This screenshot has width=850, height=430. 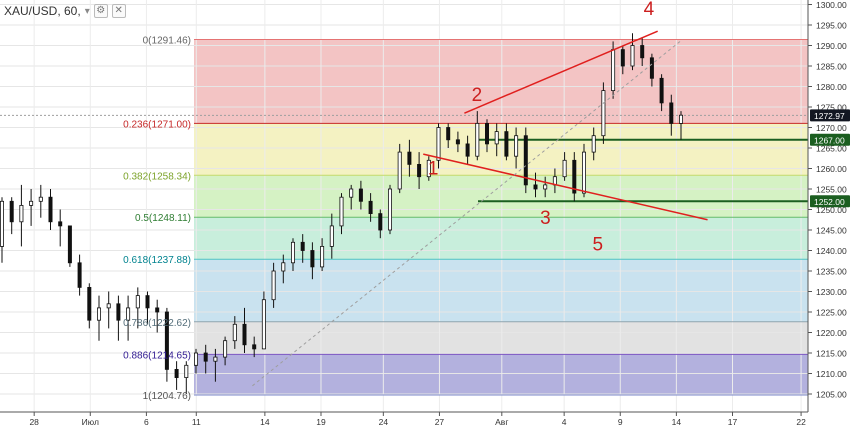 I want to click on price-tick-label: 1285.00, so click(x=831, y=67).